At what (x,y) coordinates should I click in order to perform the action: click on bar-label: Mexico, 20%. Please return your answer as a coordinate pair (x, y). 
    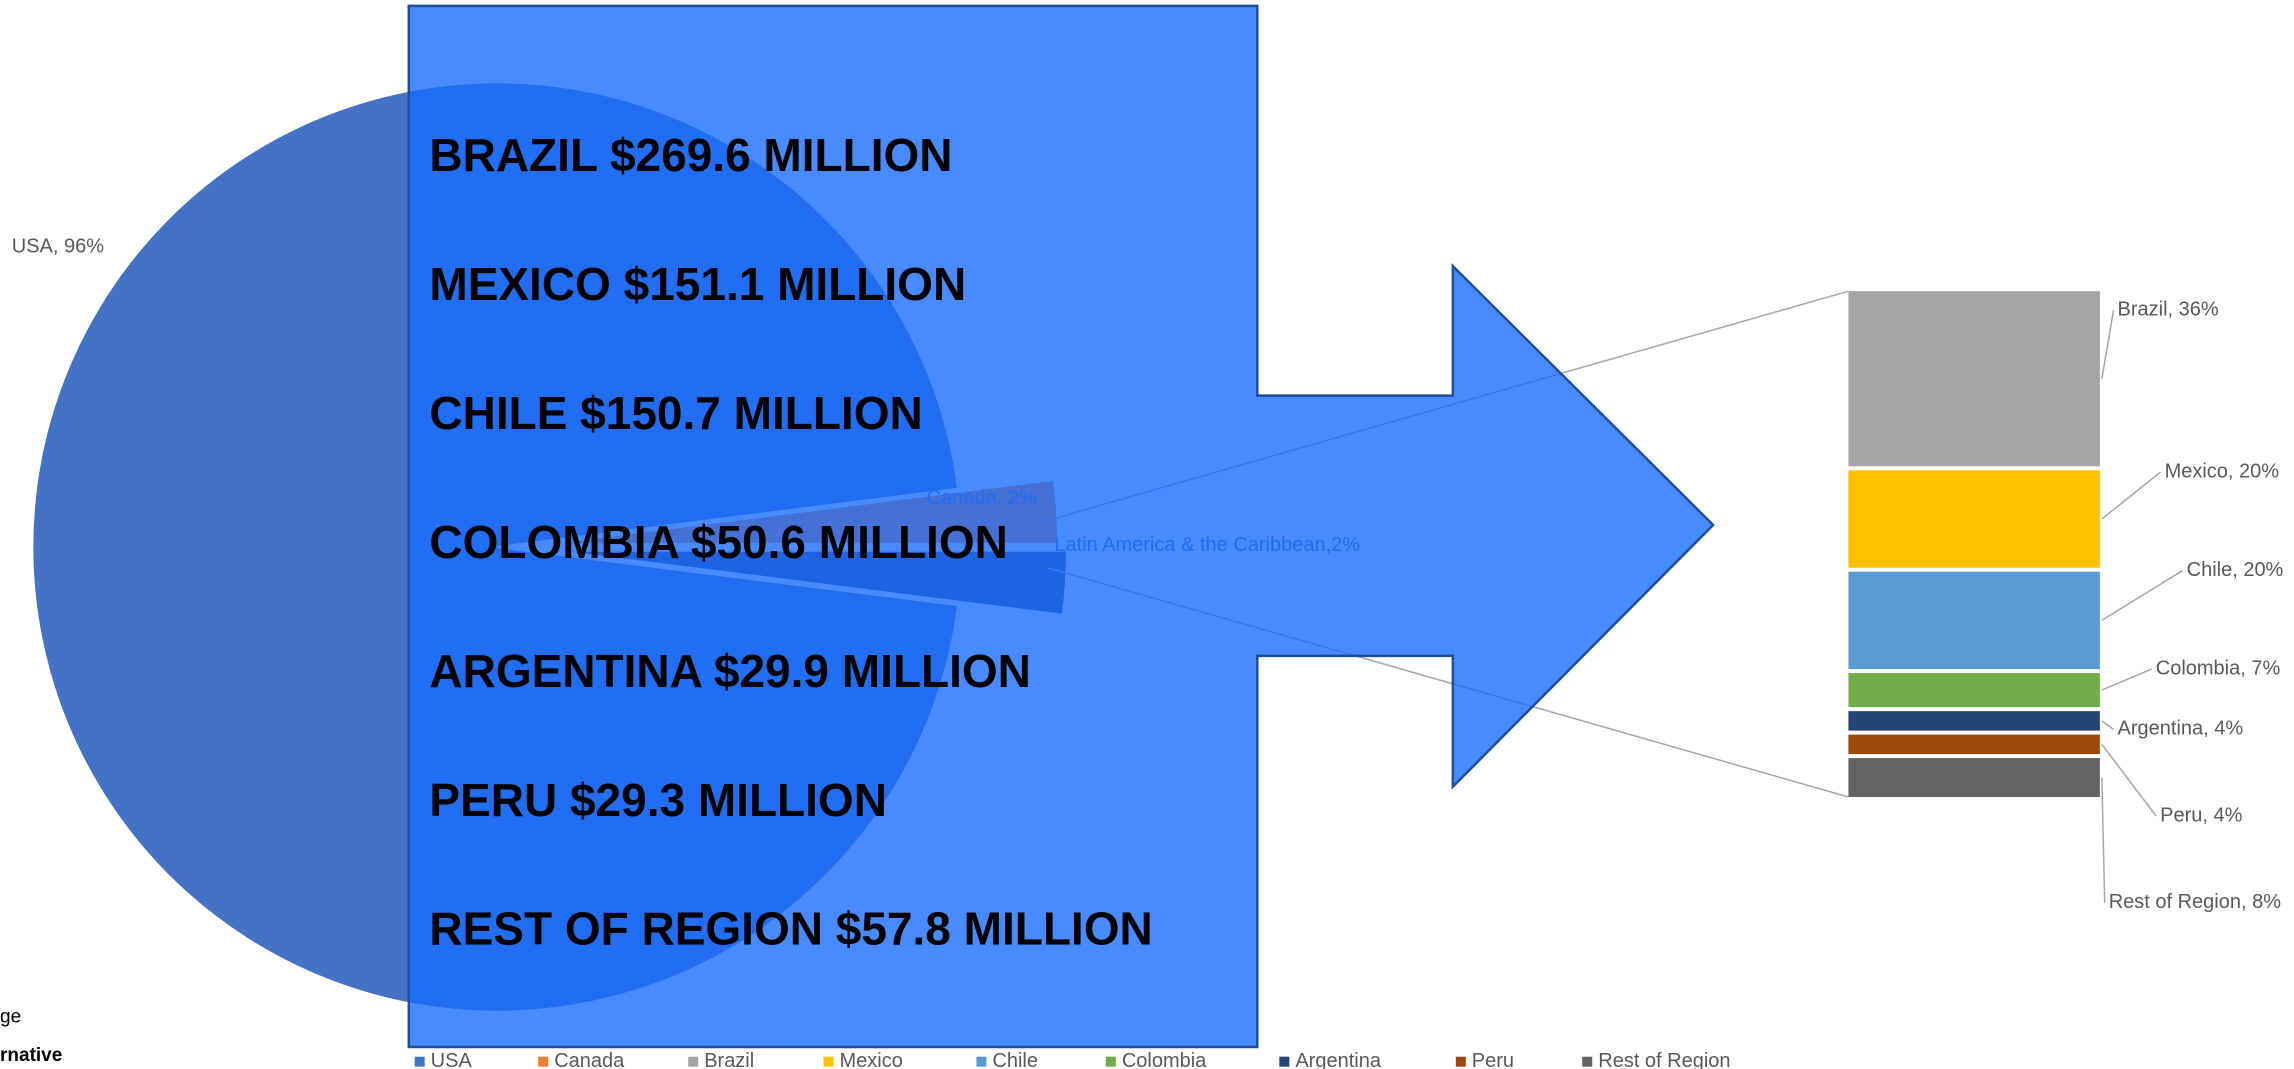
    Looking at the image, I should click on (2222, 471).